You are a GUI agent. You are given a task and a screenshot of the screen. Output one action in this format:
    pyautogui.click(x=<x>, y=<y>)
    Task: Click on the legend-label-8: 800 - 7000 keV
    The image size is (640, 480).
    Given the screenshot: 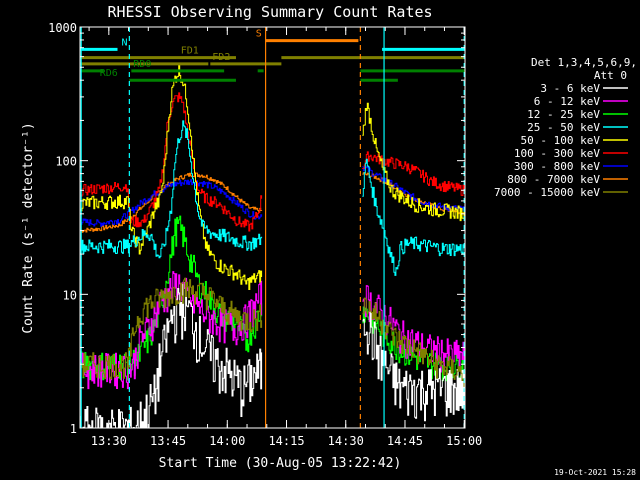 What is the action you would take?
    pyautogui.click(x=553, y=179)
    